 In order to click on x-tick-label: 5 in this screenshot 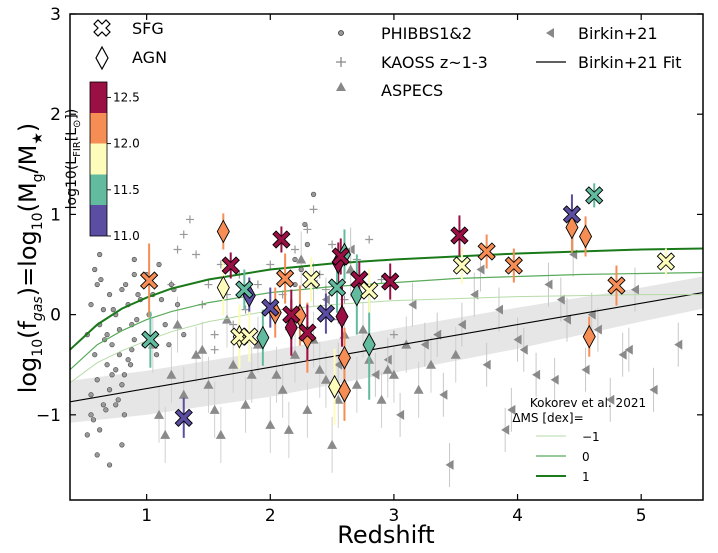, I will do `click(641, 516)`.